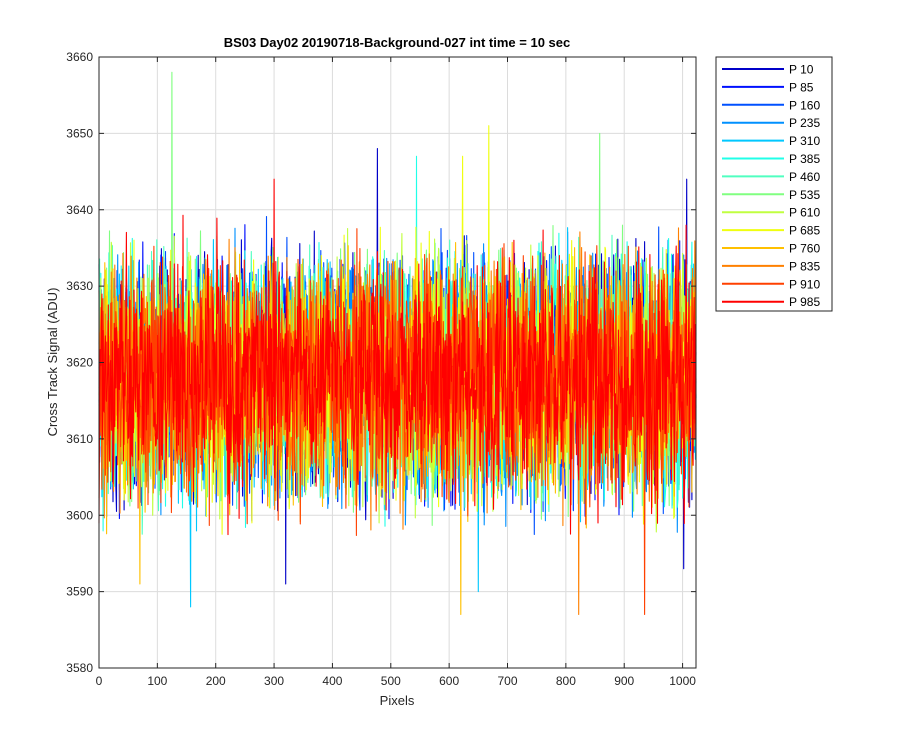 This screenshot has height=750, width=900. I want to click on y-tick-label: 3580, so click(79, 668).